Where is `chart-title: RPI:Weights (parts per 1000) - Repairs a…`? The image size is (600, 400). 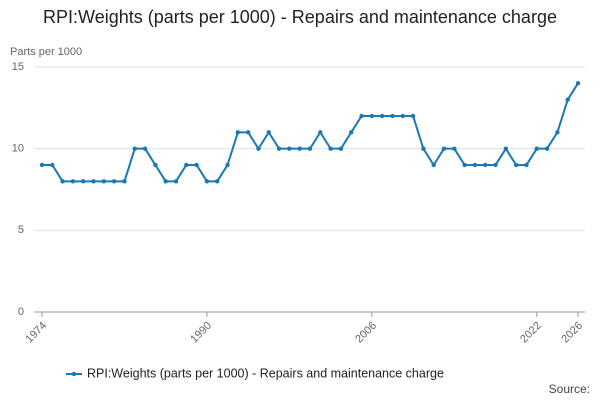
chart-title: RPI:Weights (parts per 1000) - Repairs a… is located at coordinates (300, 17).